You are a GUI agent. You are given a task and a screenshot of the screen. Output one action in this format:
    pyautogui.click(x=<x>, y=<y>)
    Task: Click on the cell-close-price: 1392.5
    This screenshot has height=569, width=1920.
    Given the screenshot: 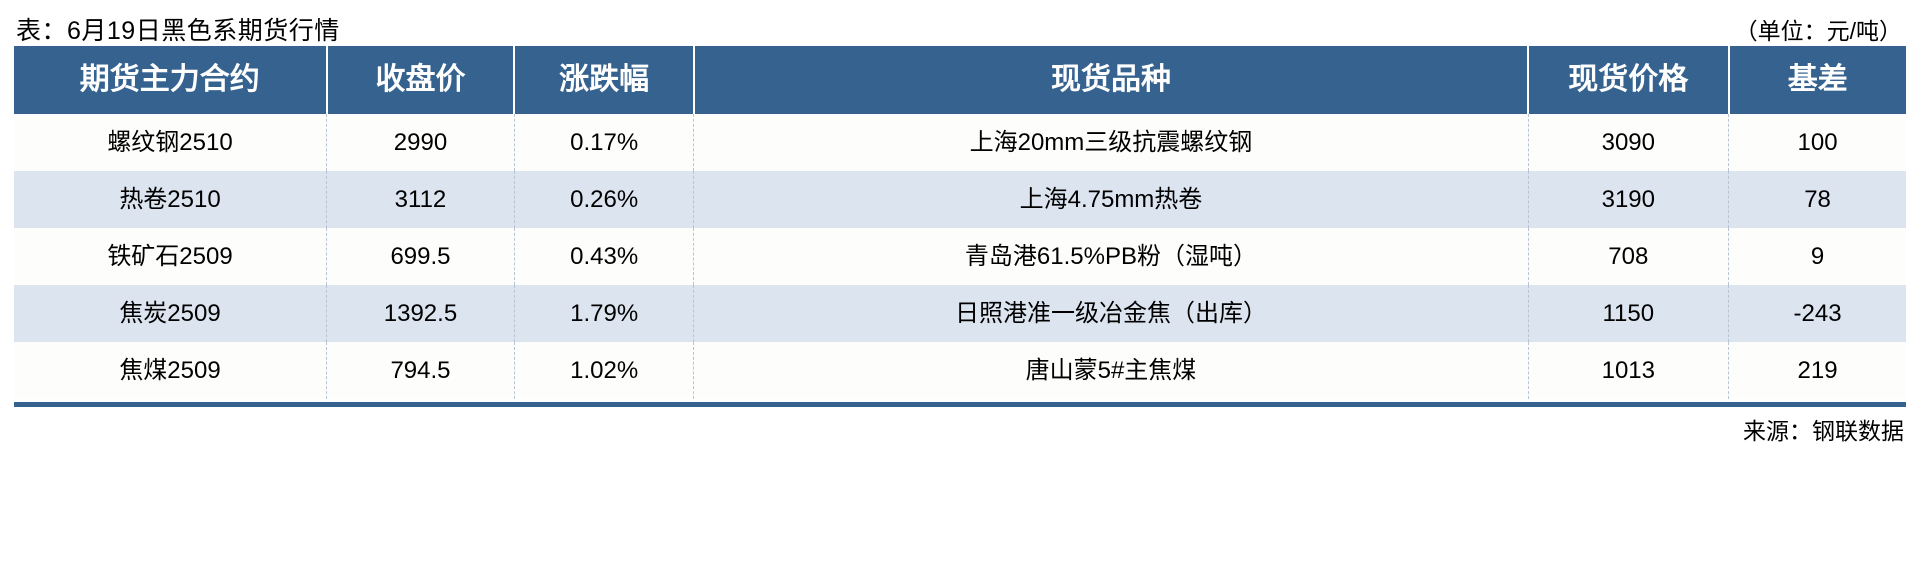 What is the action you would take?
    pyautogui.click(x=420, y=313)
    